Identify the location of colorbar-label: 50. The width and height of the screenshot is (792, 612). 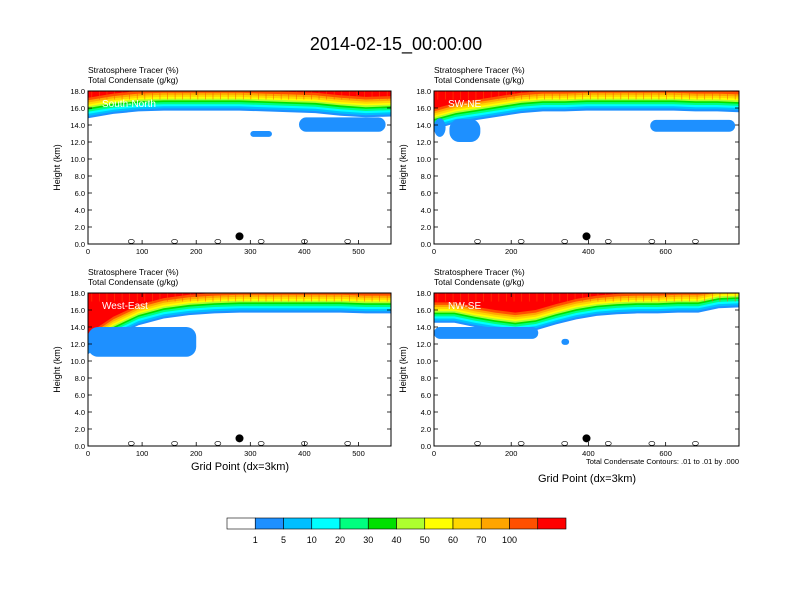
(425, 540).